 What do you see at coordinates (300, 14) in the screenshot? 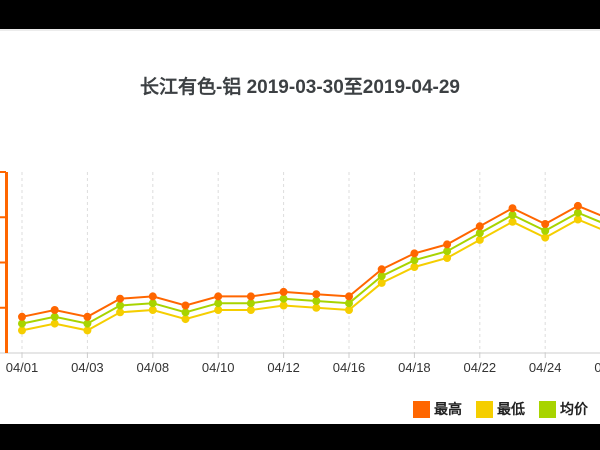
I see `letterbox-top` at bounding box center [300, 14].